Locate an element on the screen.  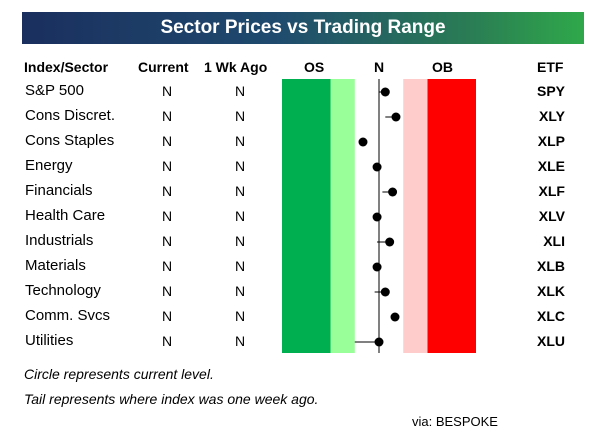
header-sector: Index/Sector is located at coordinates (66, 67).